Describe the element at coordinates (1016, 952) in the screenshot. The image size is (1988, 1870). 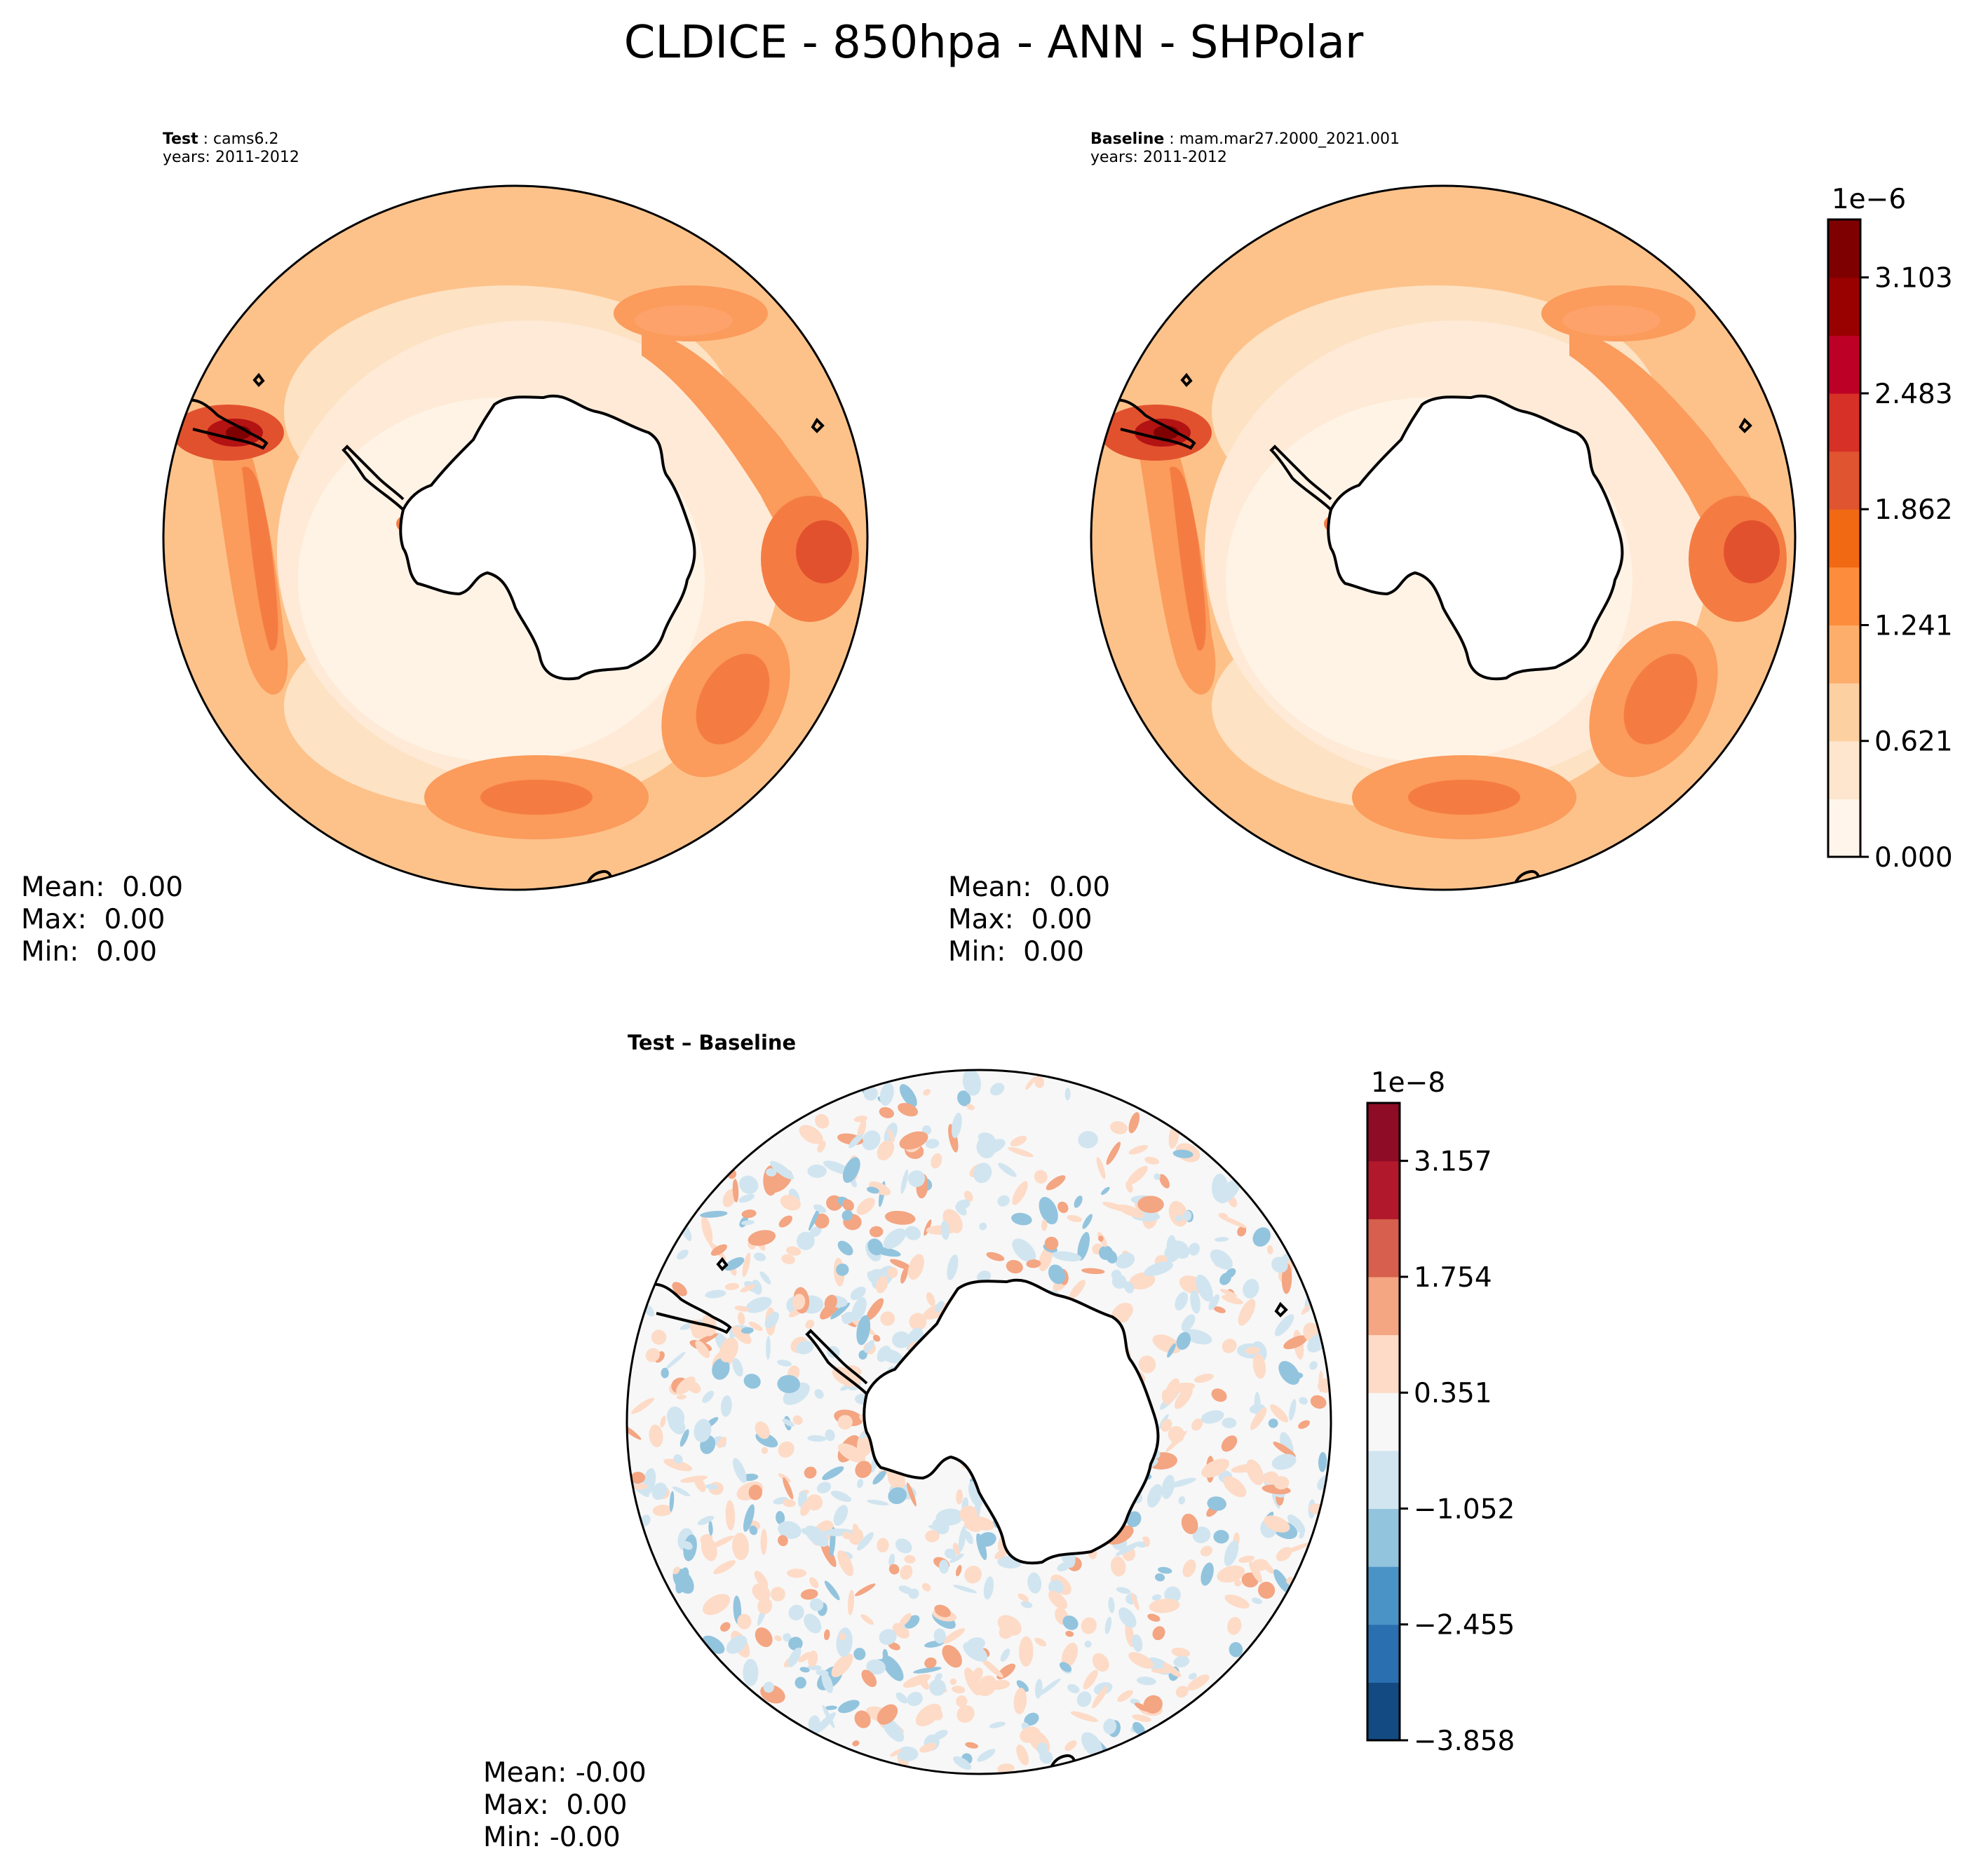
I see `baseline-min: Min: 0.00` at that location.